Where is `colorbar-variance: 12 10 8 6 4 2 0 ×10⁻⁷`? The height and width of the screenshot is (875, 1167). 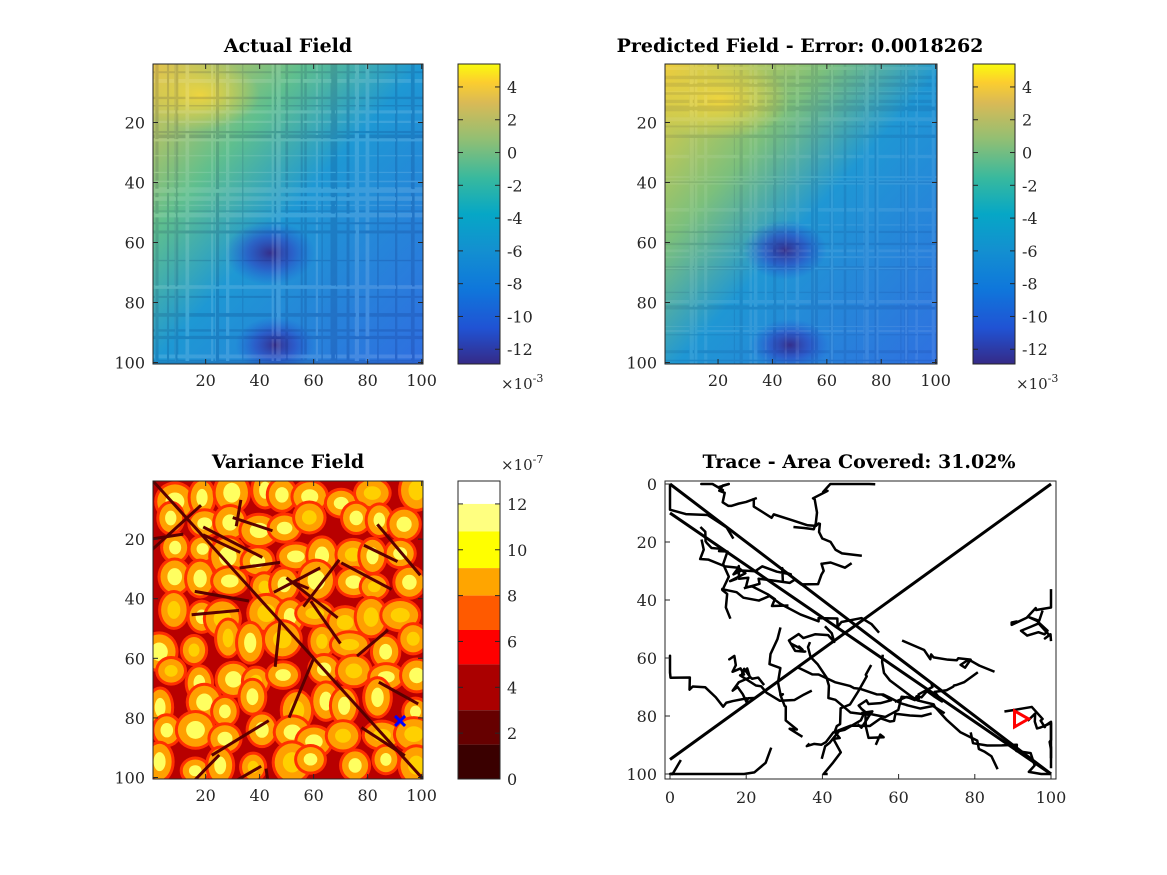
colorbar-variance: 12 10 8 6 4 2 0 ×10⁻⁷ is located at coordinates (500, 621).